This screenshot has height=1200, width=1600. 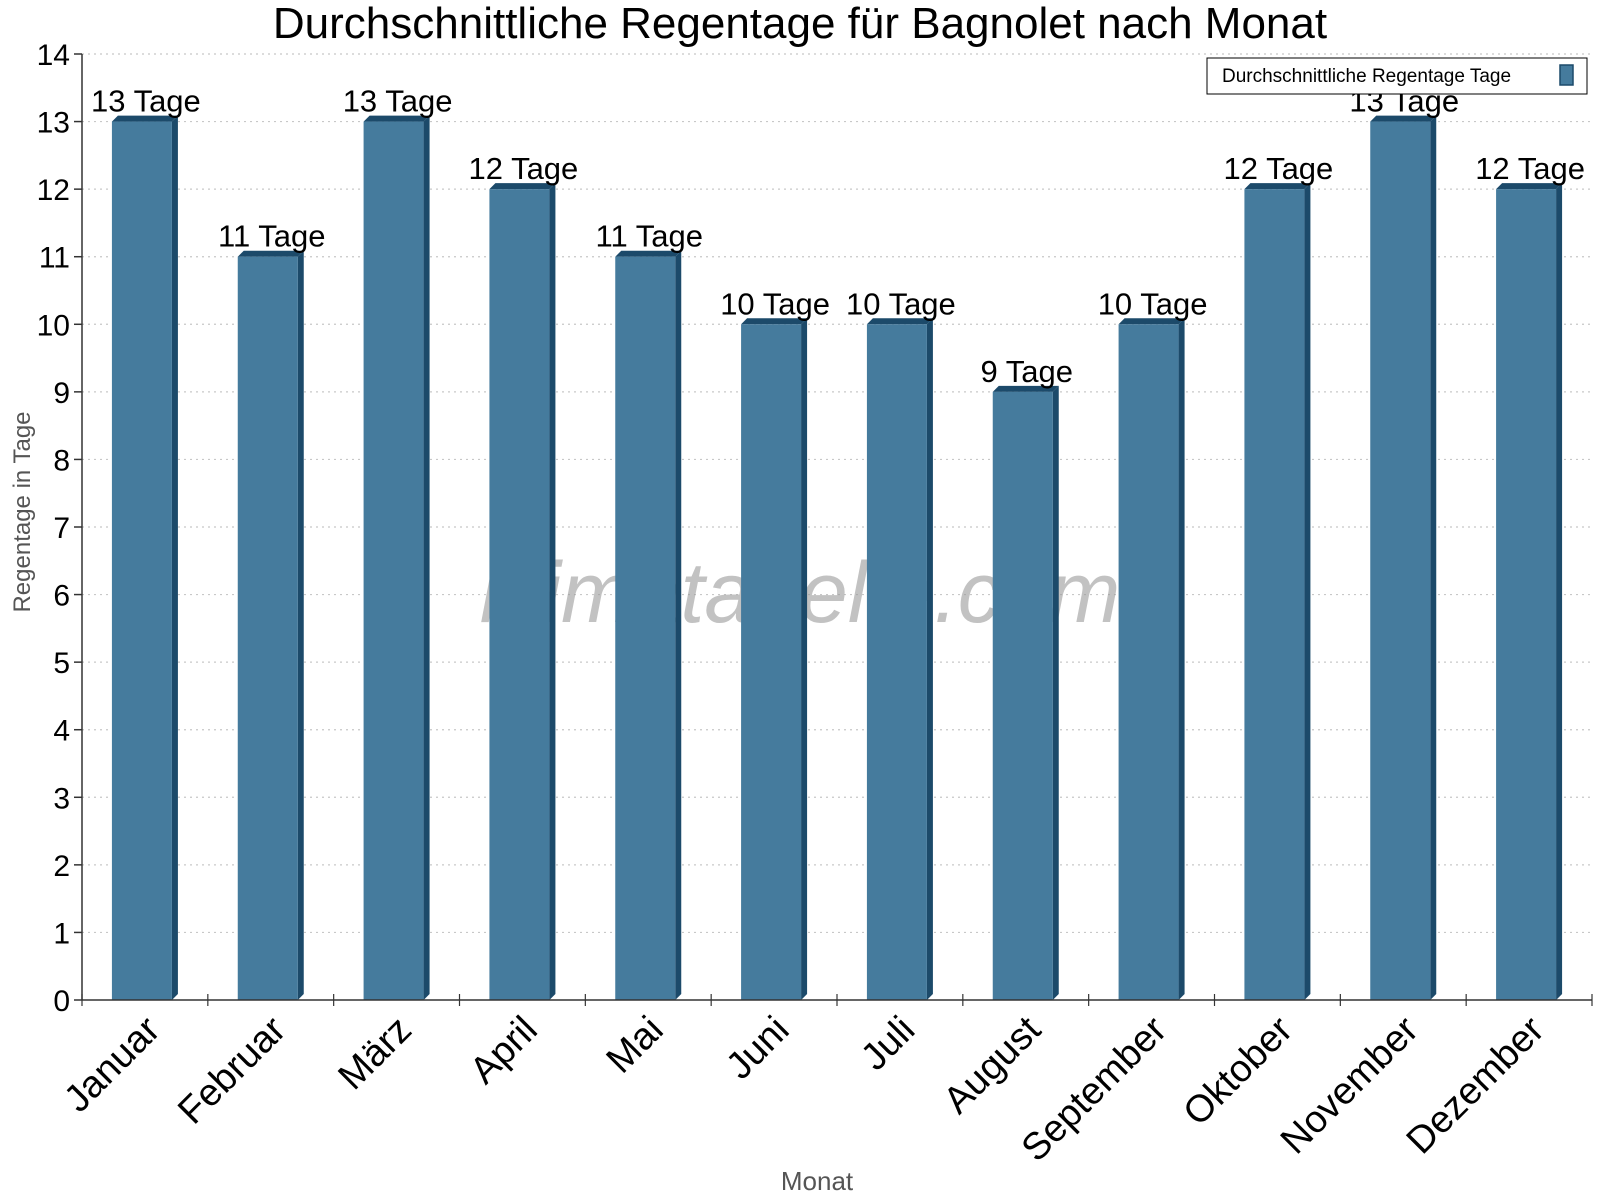 What do you see at coordinates (61, 393) in the screenshot?
I see `y-tick-label: 9` at bounding box center [61, 393].